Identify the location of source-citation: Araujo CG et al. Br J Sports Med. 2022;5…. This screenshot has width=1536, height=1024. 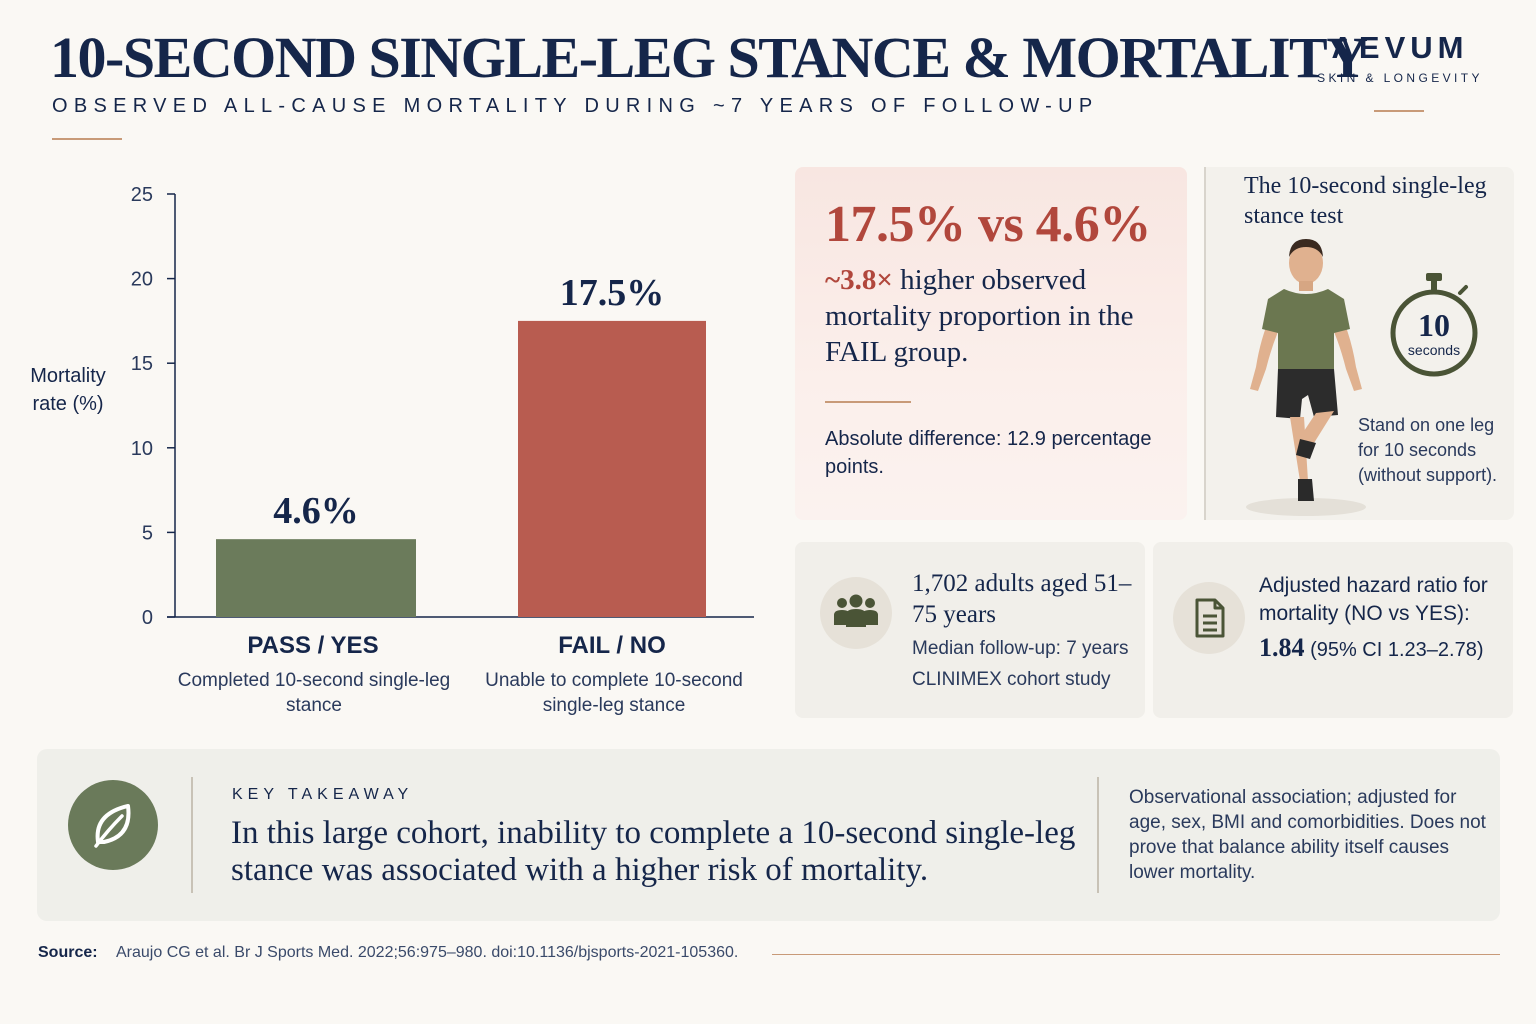
(427, 952).